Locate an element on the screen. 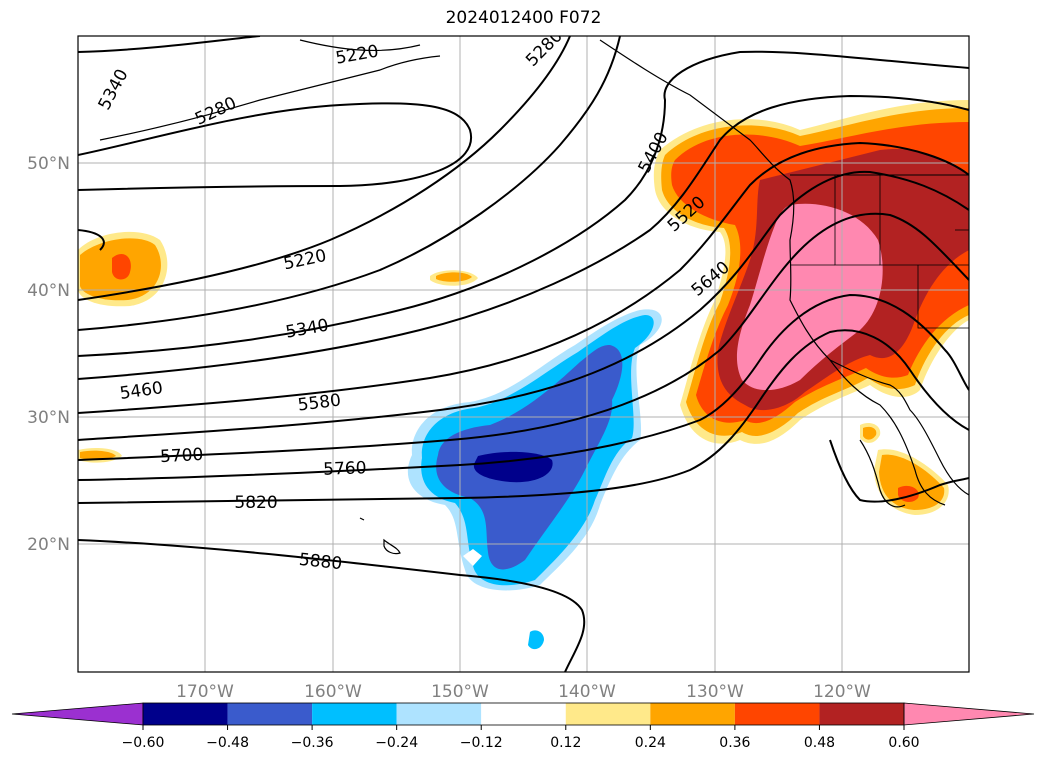  contour-label: 5880 is located at coordinates (320, 562).